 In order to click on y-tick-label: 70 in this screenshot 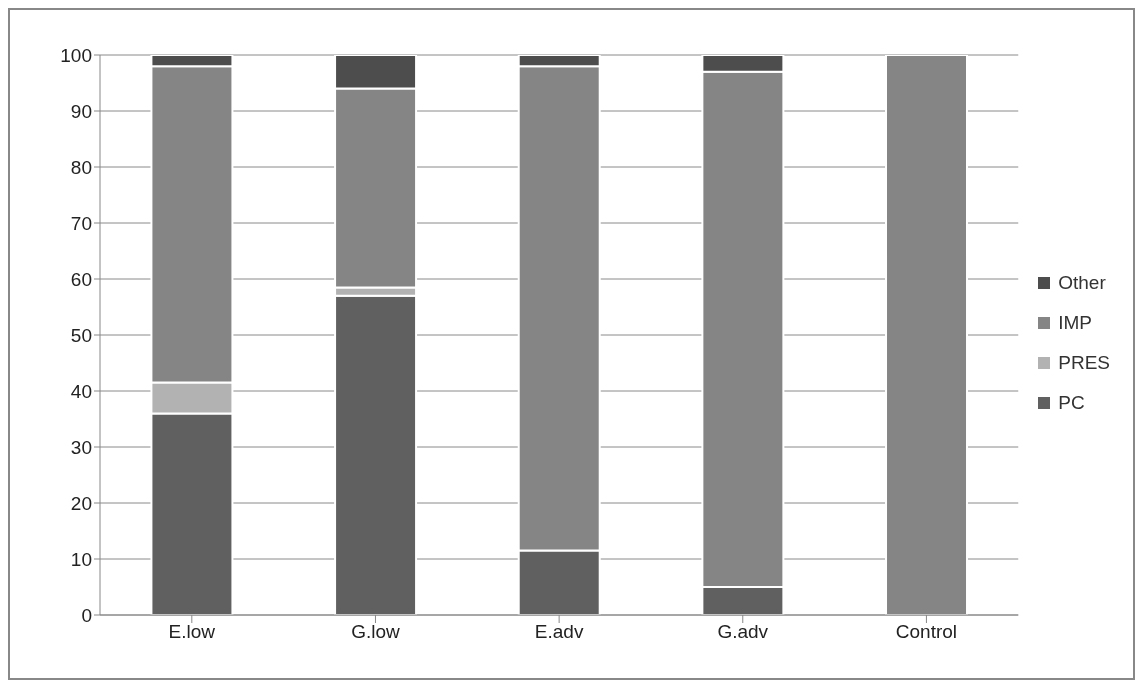, I will do `click(81, 223)`.